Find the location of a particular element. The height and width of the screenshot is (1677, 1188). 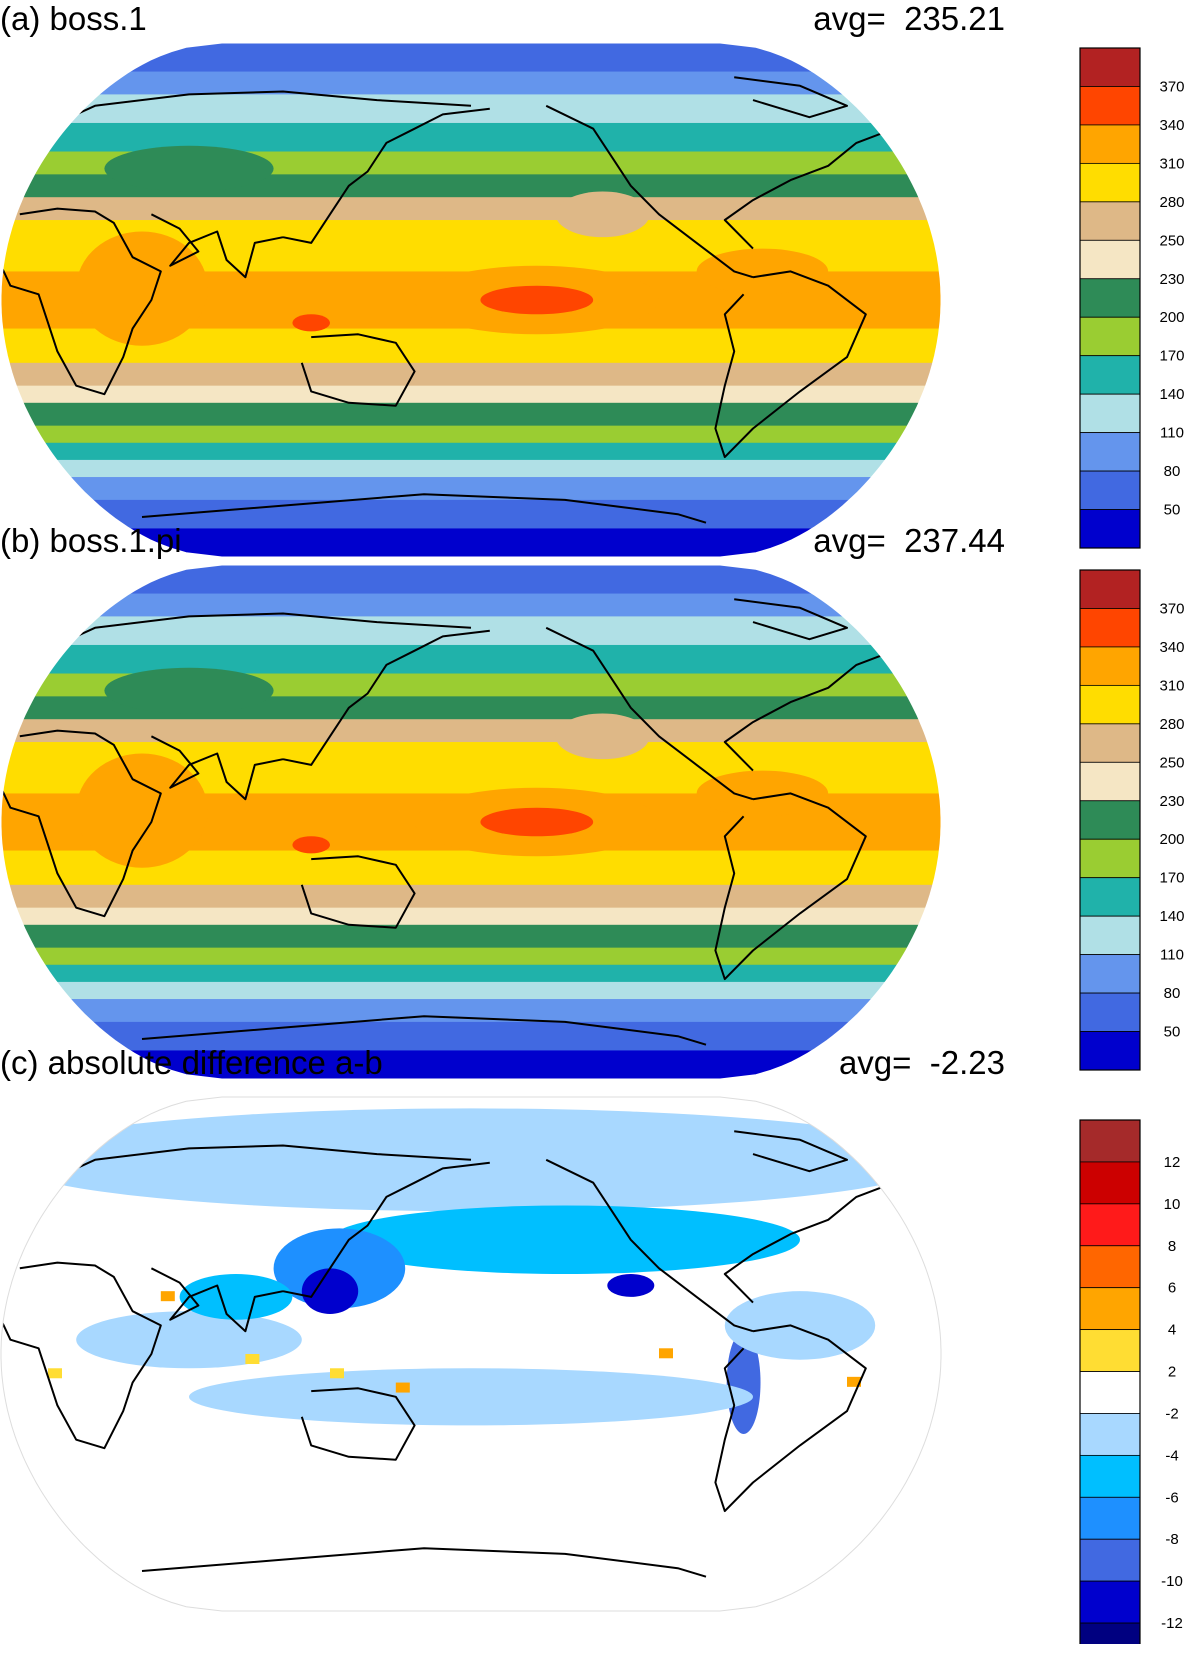

colorbar-frame is located at coordinates (1110, 820).